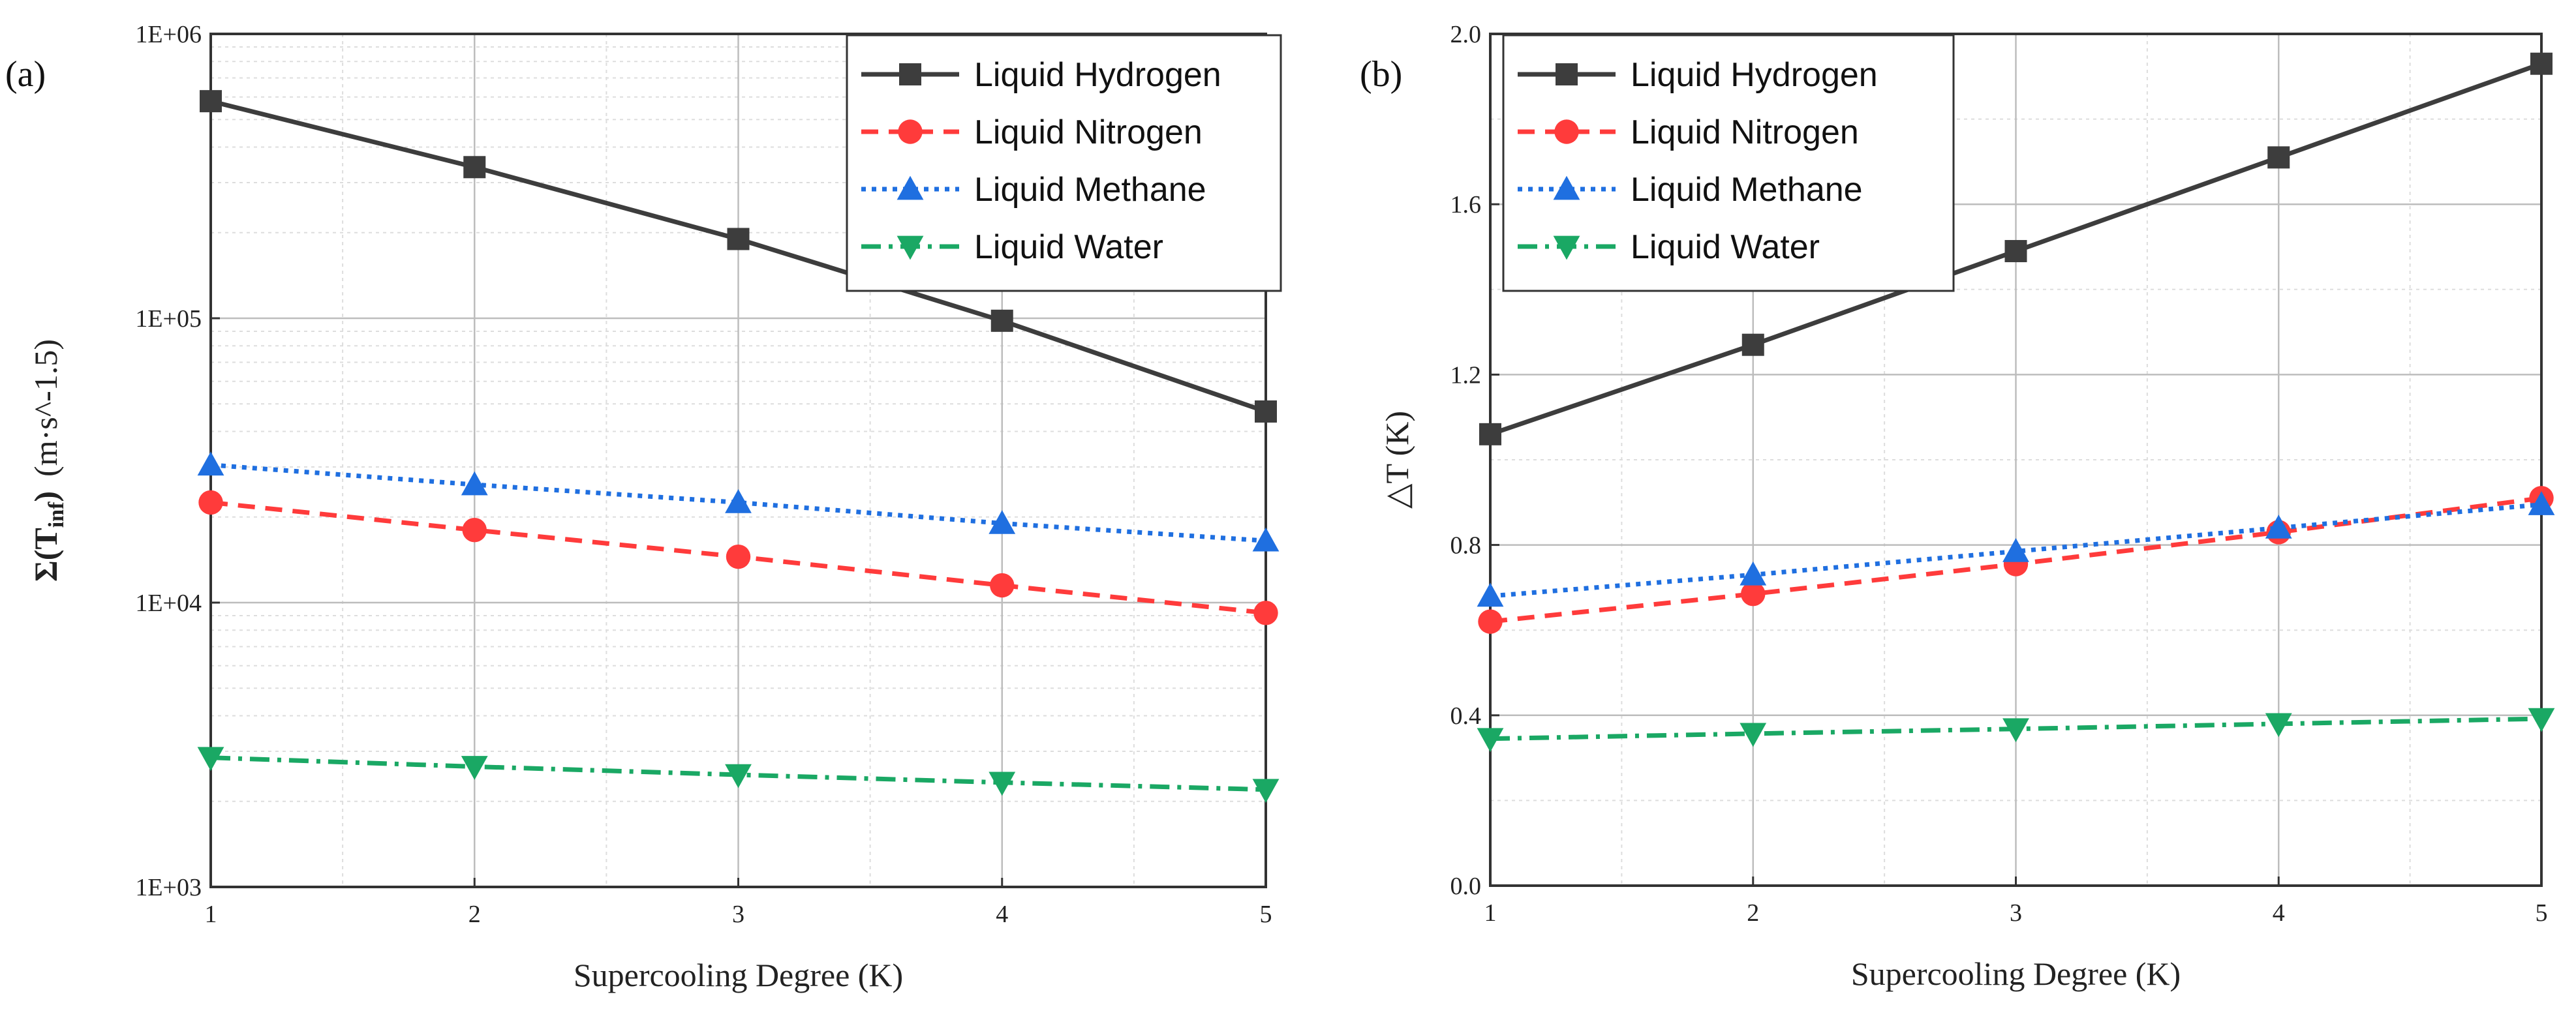 The height and width of the screenshot is (1020, 2576). I want to click on y-tick-label: 1E+03, so click(169, 888).